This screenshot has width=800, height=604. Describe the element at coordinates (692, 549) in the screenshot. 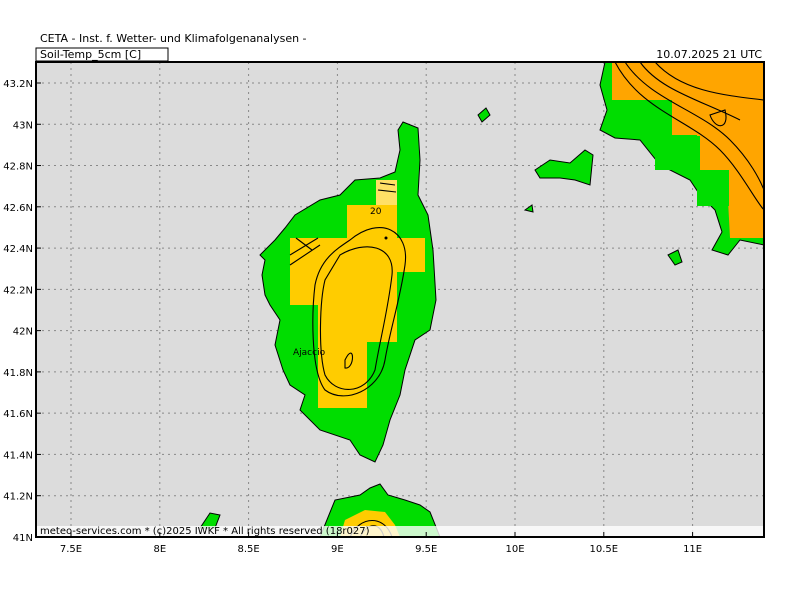

I see `lon-label: 11E` at that location.